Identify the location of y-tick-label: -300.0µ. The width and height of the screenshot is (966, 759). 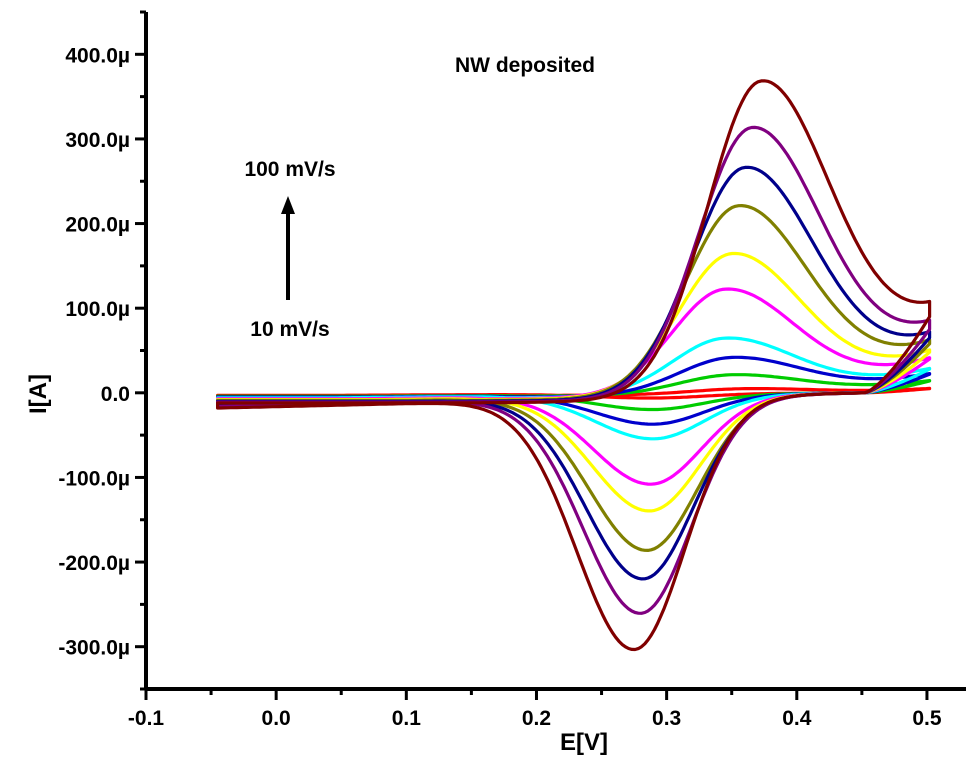
(94, 648).